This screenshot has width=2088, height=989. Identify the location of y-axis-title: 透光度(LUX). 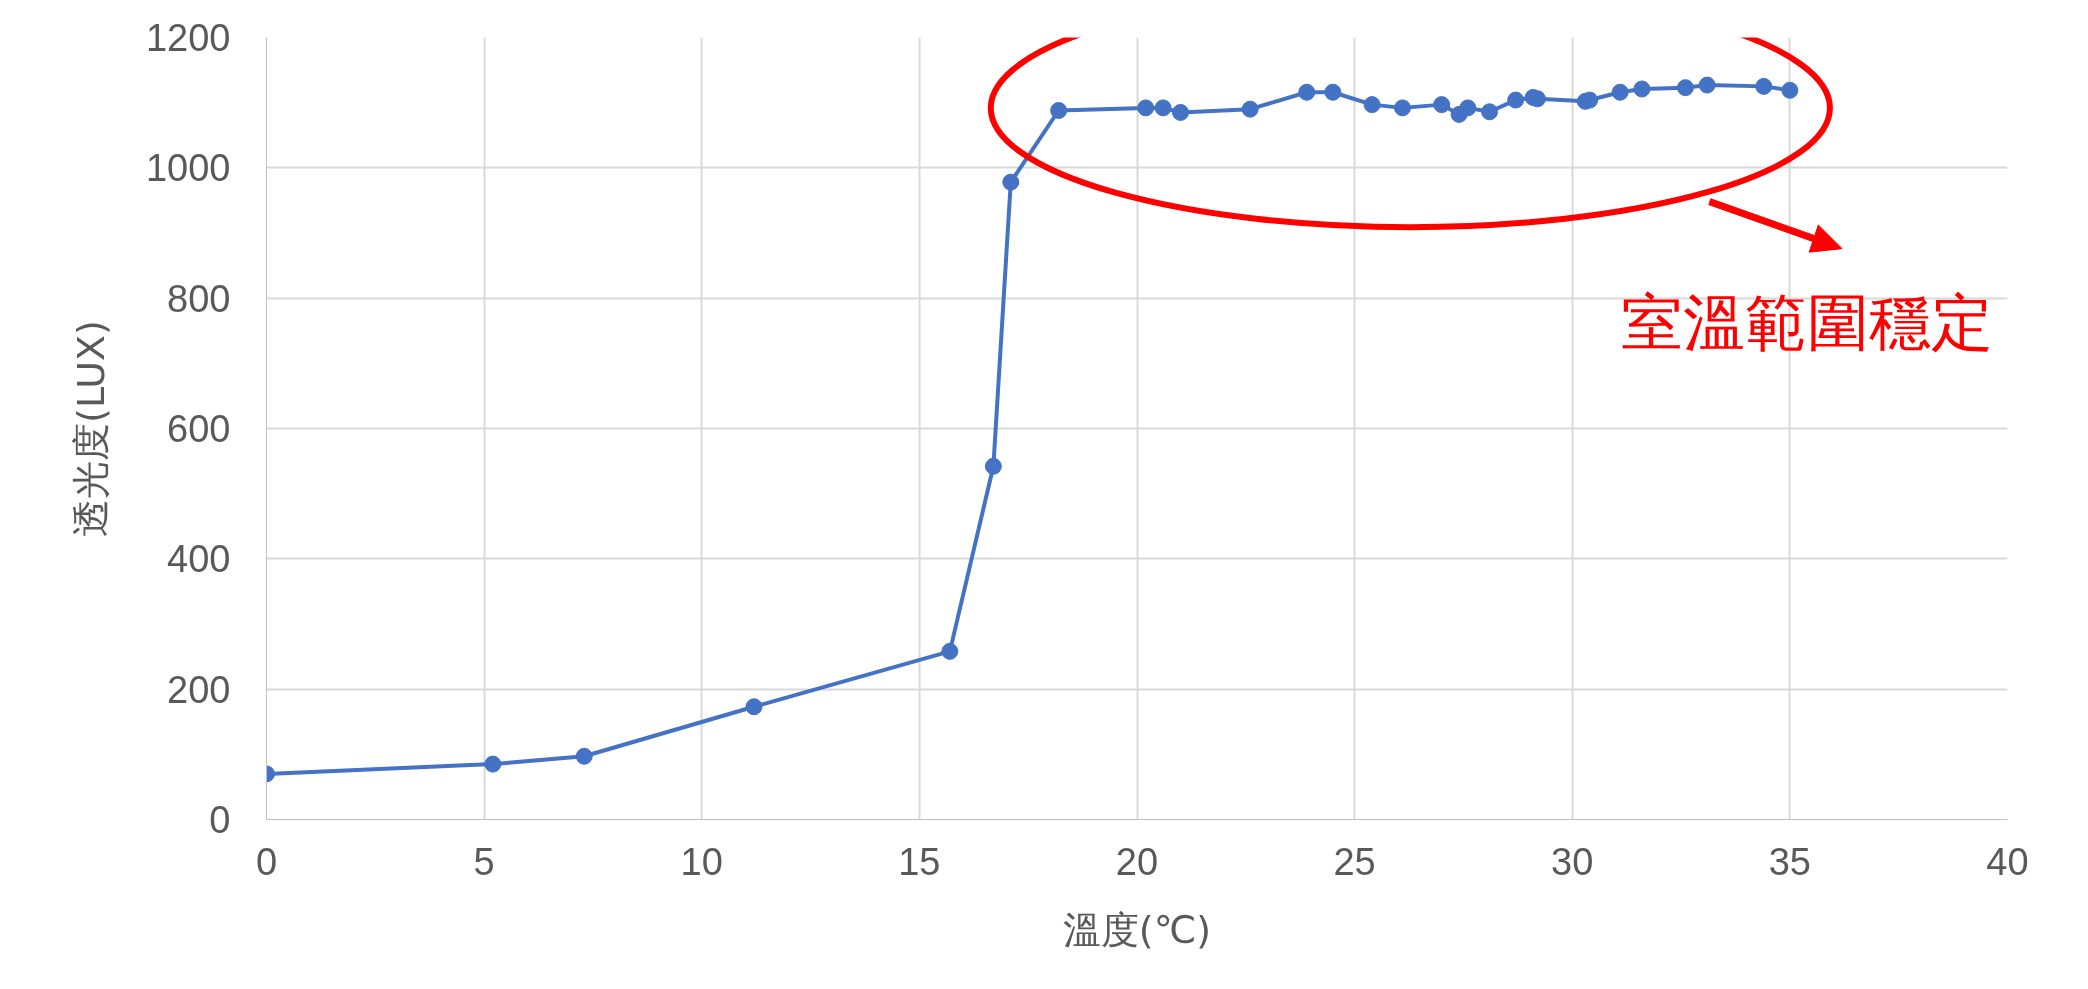
(90, 428).